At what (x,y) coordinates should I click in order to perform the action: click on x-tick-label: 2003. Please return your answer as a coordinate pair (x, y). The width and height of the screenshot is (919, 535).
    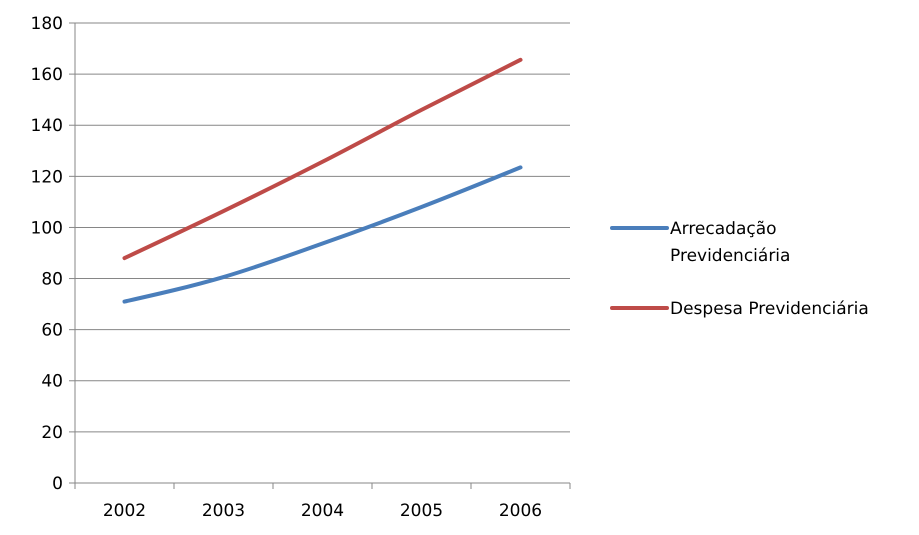
    Looking at the image, I should click on (224, 511).